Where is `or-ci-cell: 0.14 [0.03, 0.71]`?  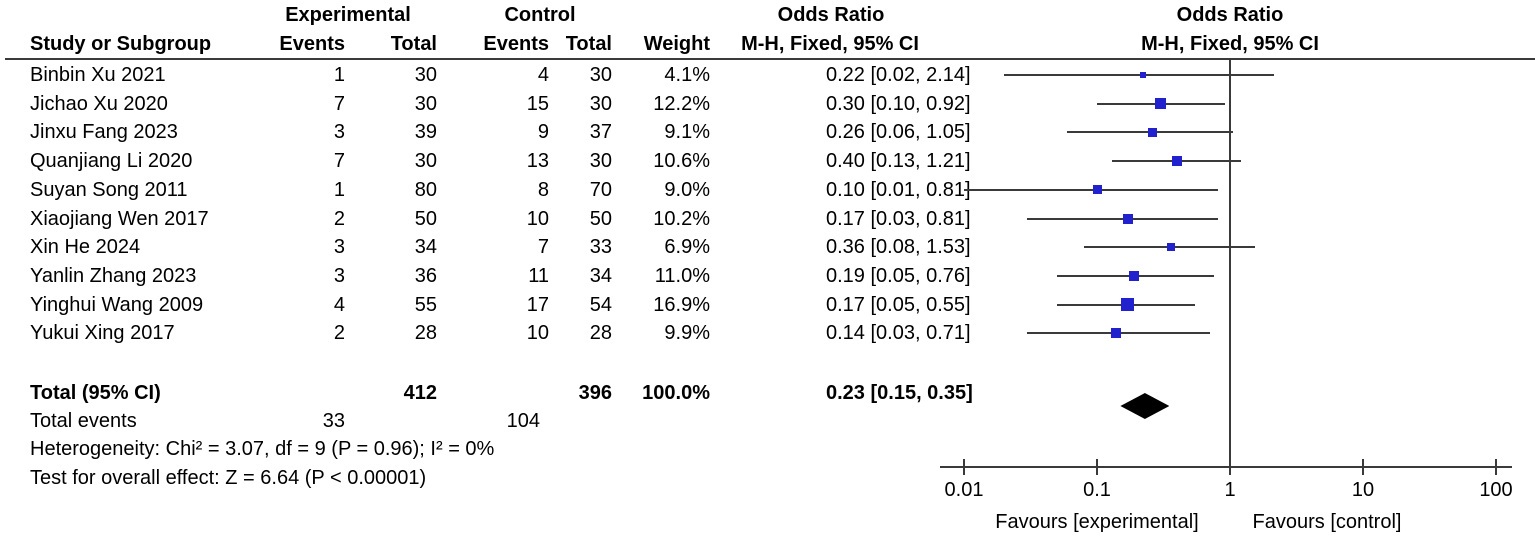 or-ci-cell: 0.14 [0.03, 0.71] is located at coordinates (898, 333).